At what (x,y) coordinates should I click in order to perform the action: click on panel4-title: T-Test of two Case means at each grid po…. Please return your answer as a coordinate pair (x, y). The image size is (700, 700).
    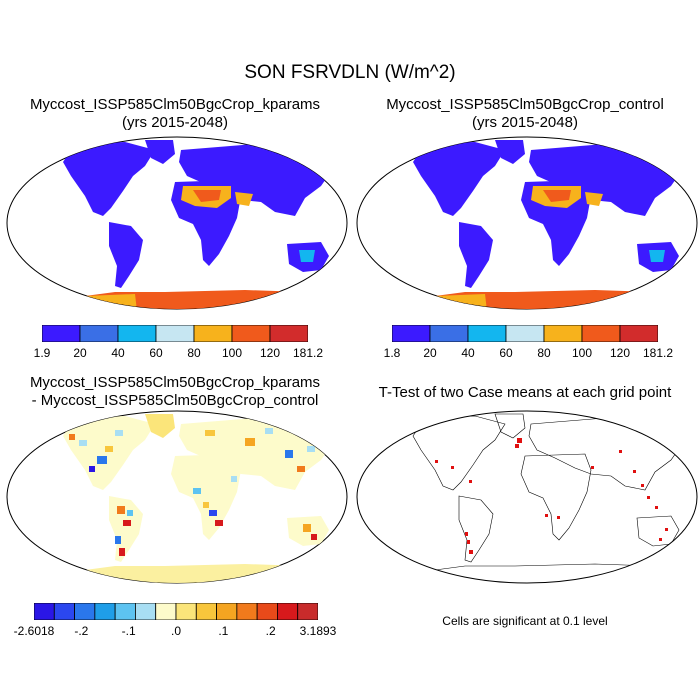
    Looking at the image, I should click on (525, 392).